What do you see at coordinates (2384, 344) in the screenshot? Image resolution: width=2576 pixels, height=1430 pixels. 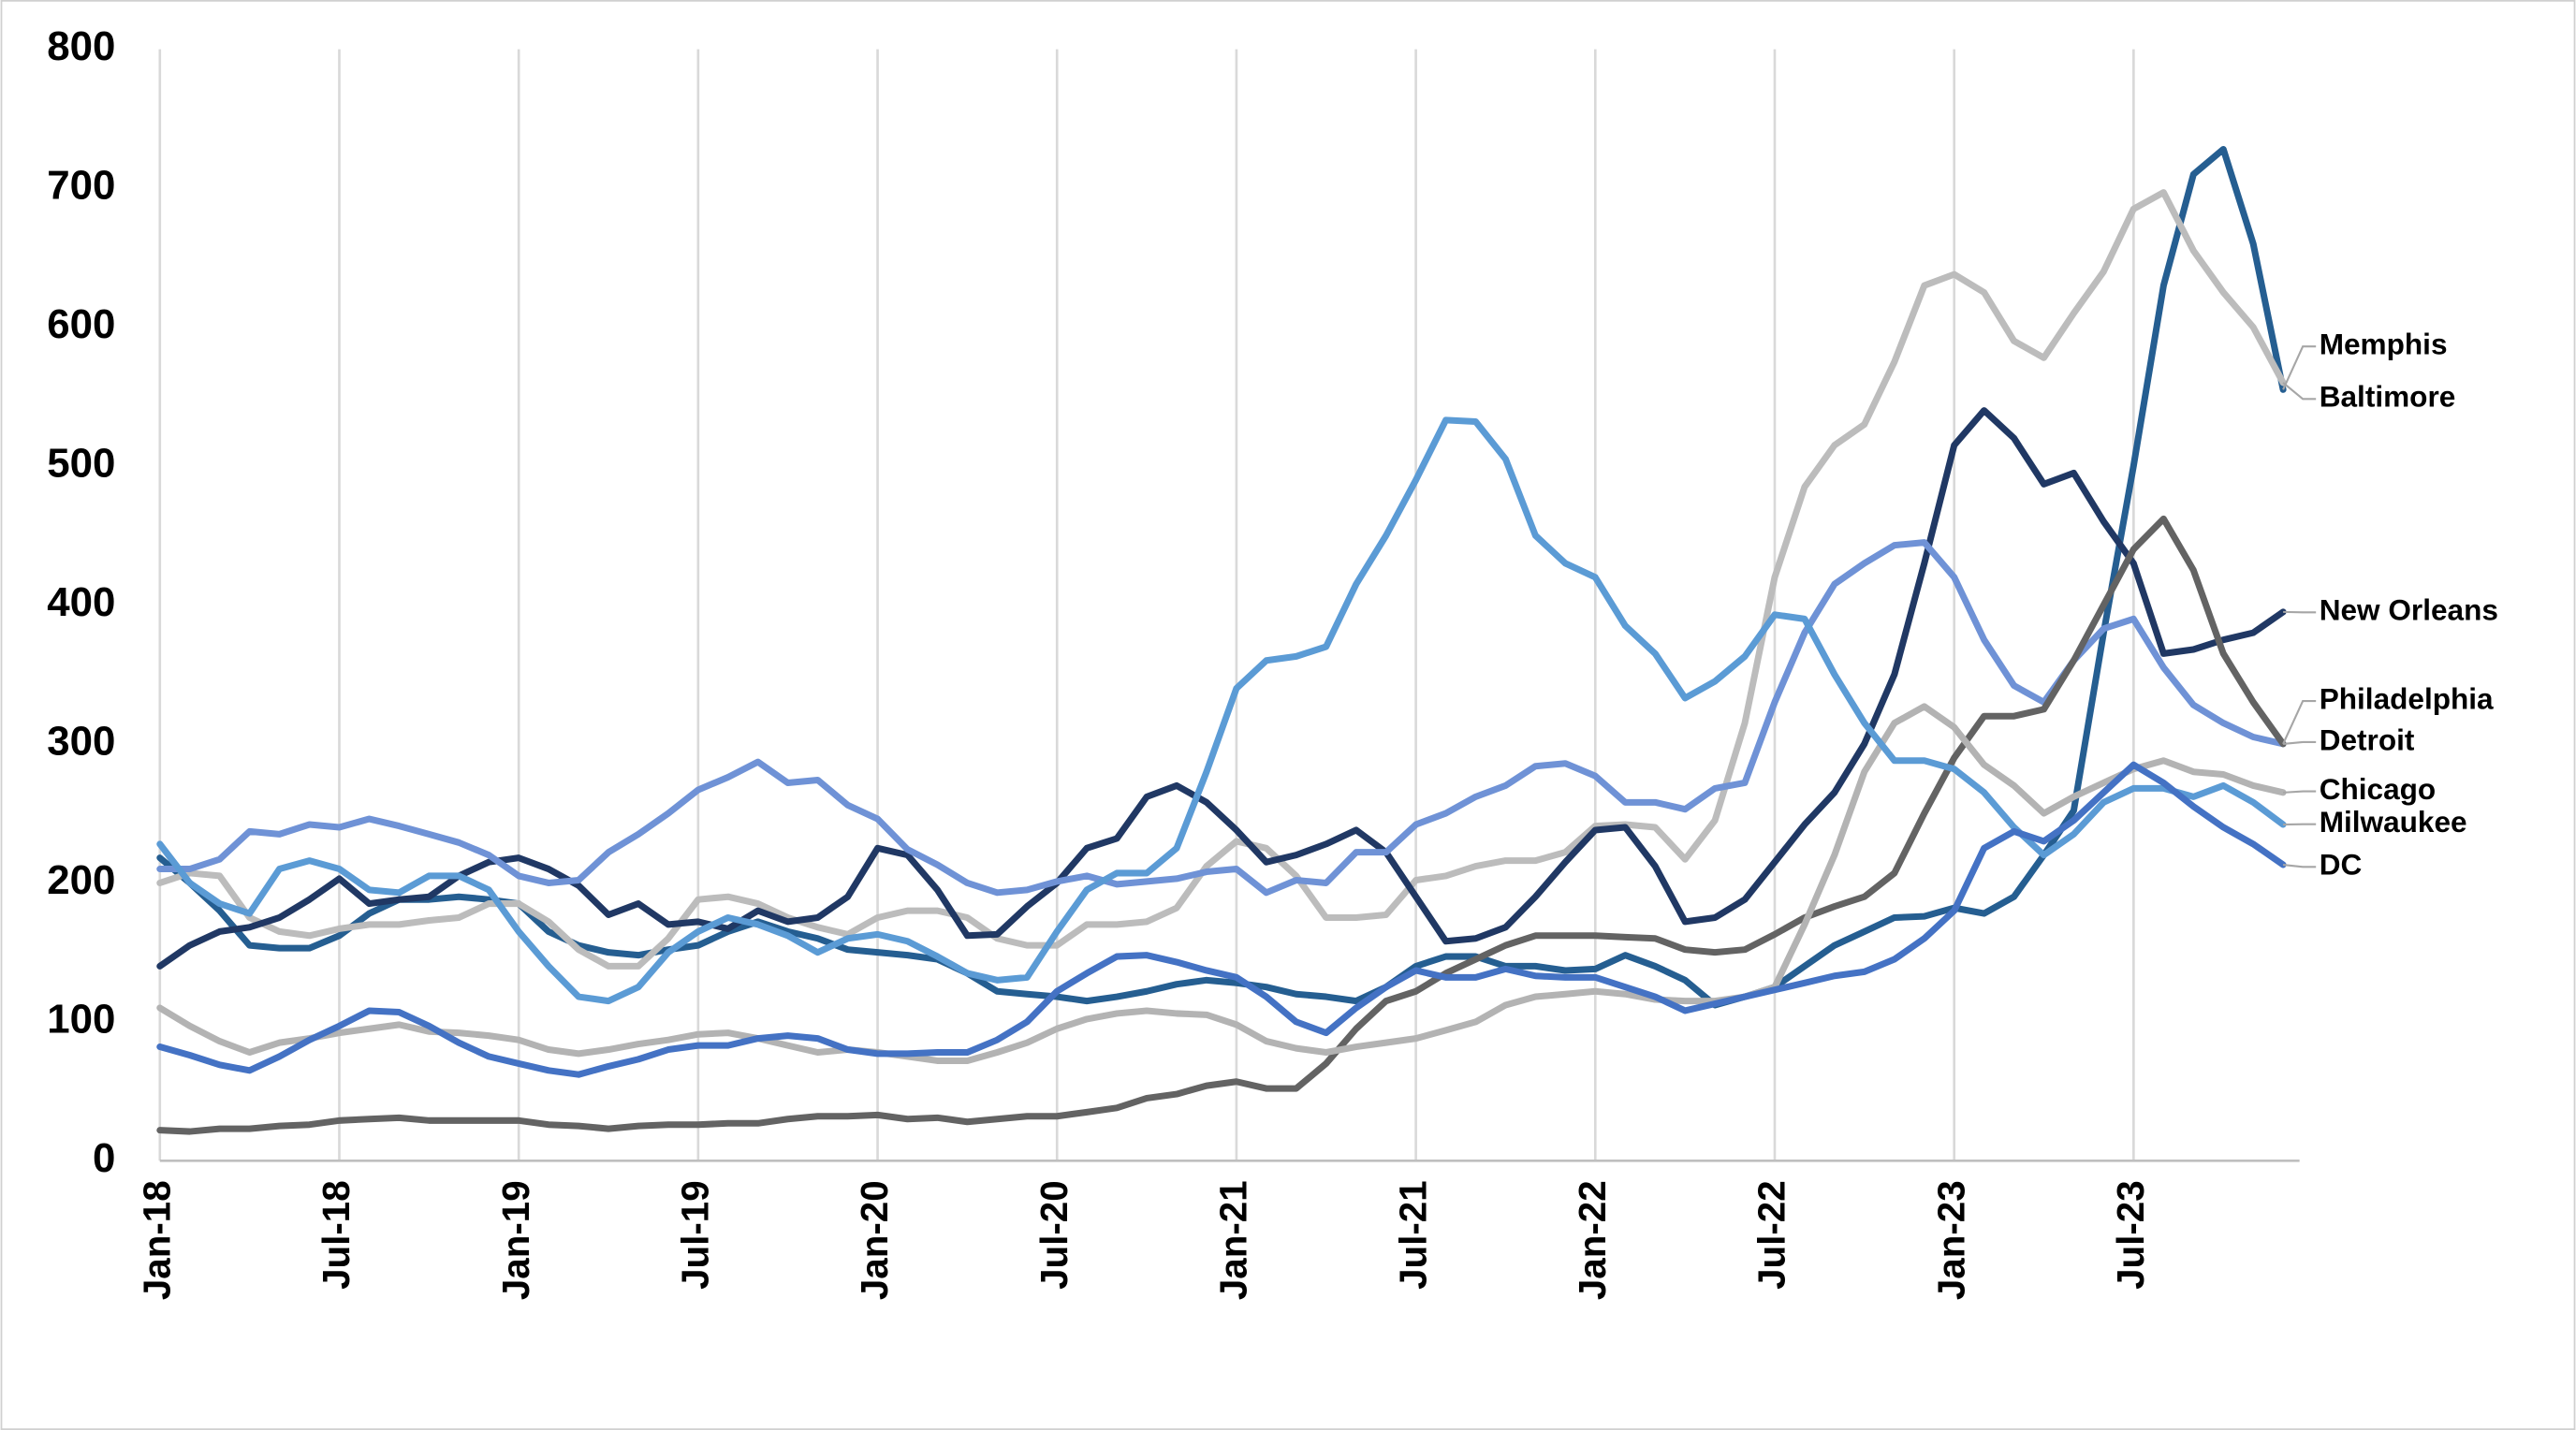 I see `series-label: Memphis` at bounding box center [2384, 344].